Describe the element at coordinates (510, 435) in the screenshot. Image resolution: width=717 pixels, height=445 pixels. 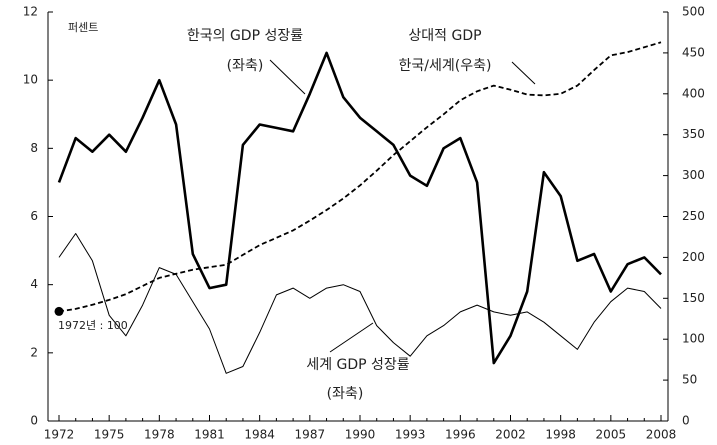
I see `x-tick-label: 2002` at that location.